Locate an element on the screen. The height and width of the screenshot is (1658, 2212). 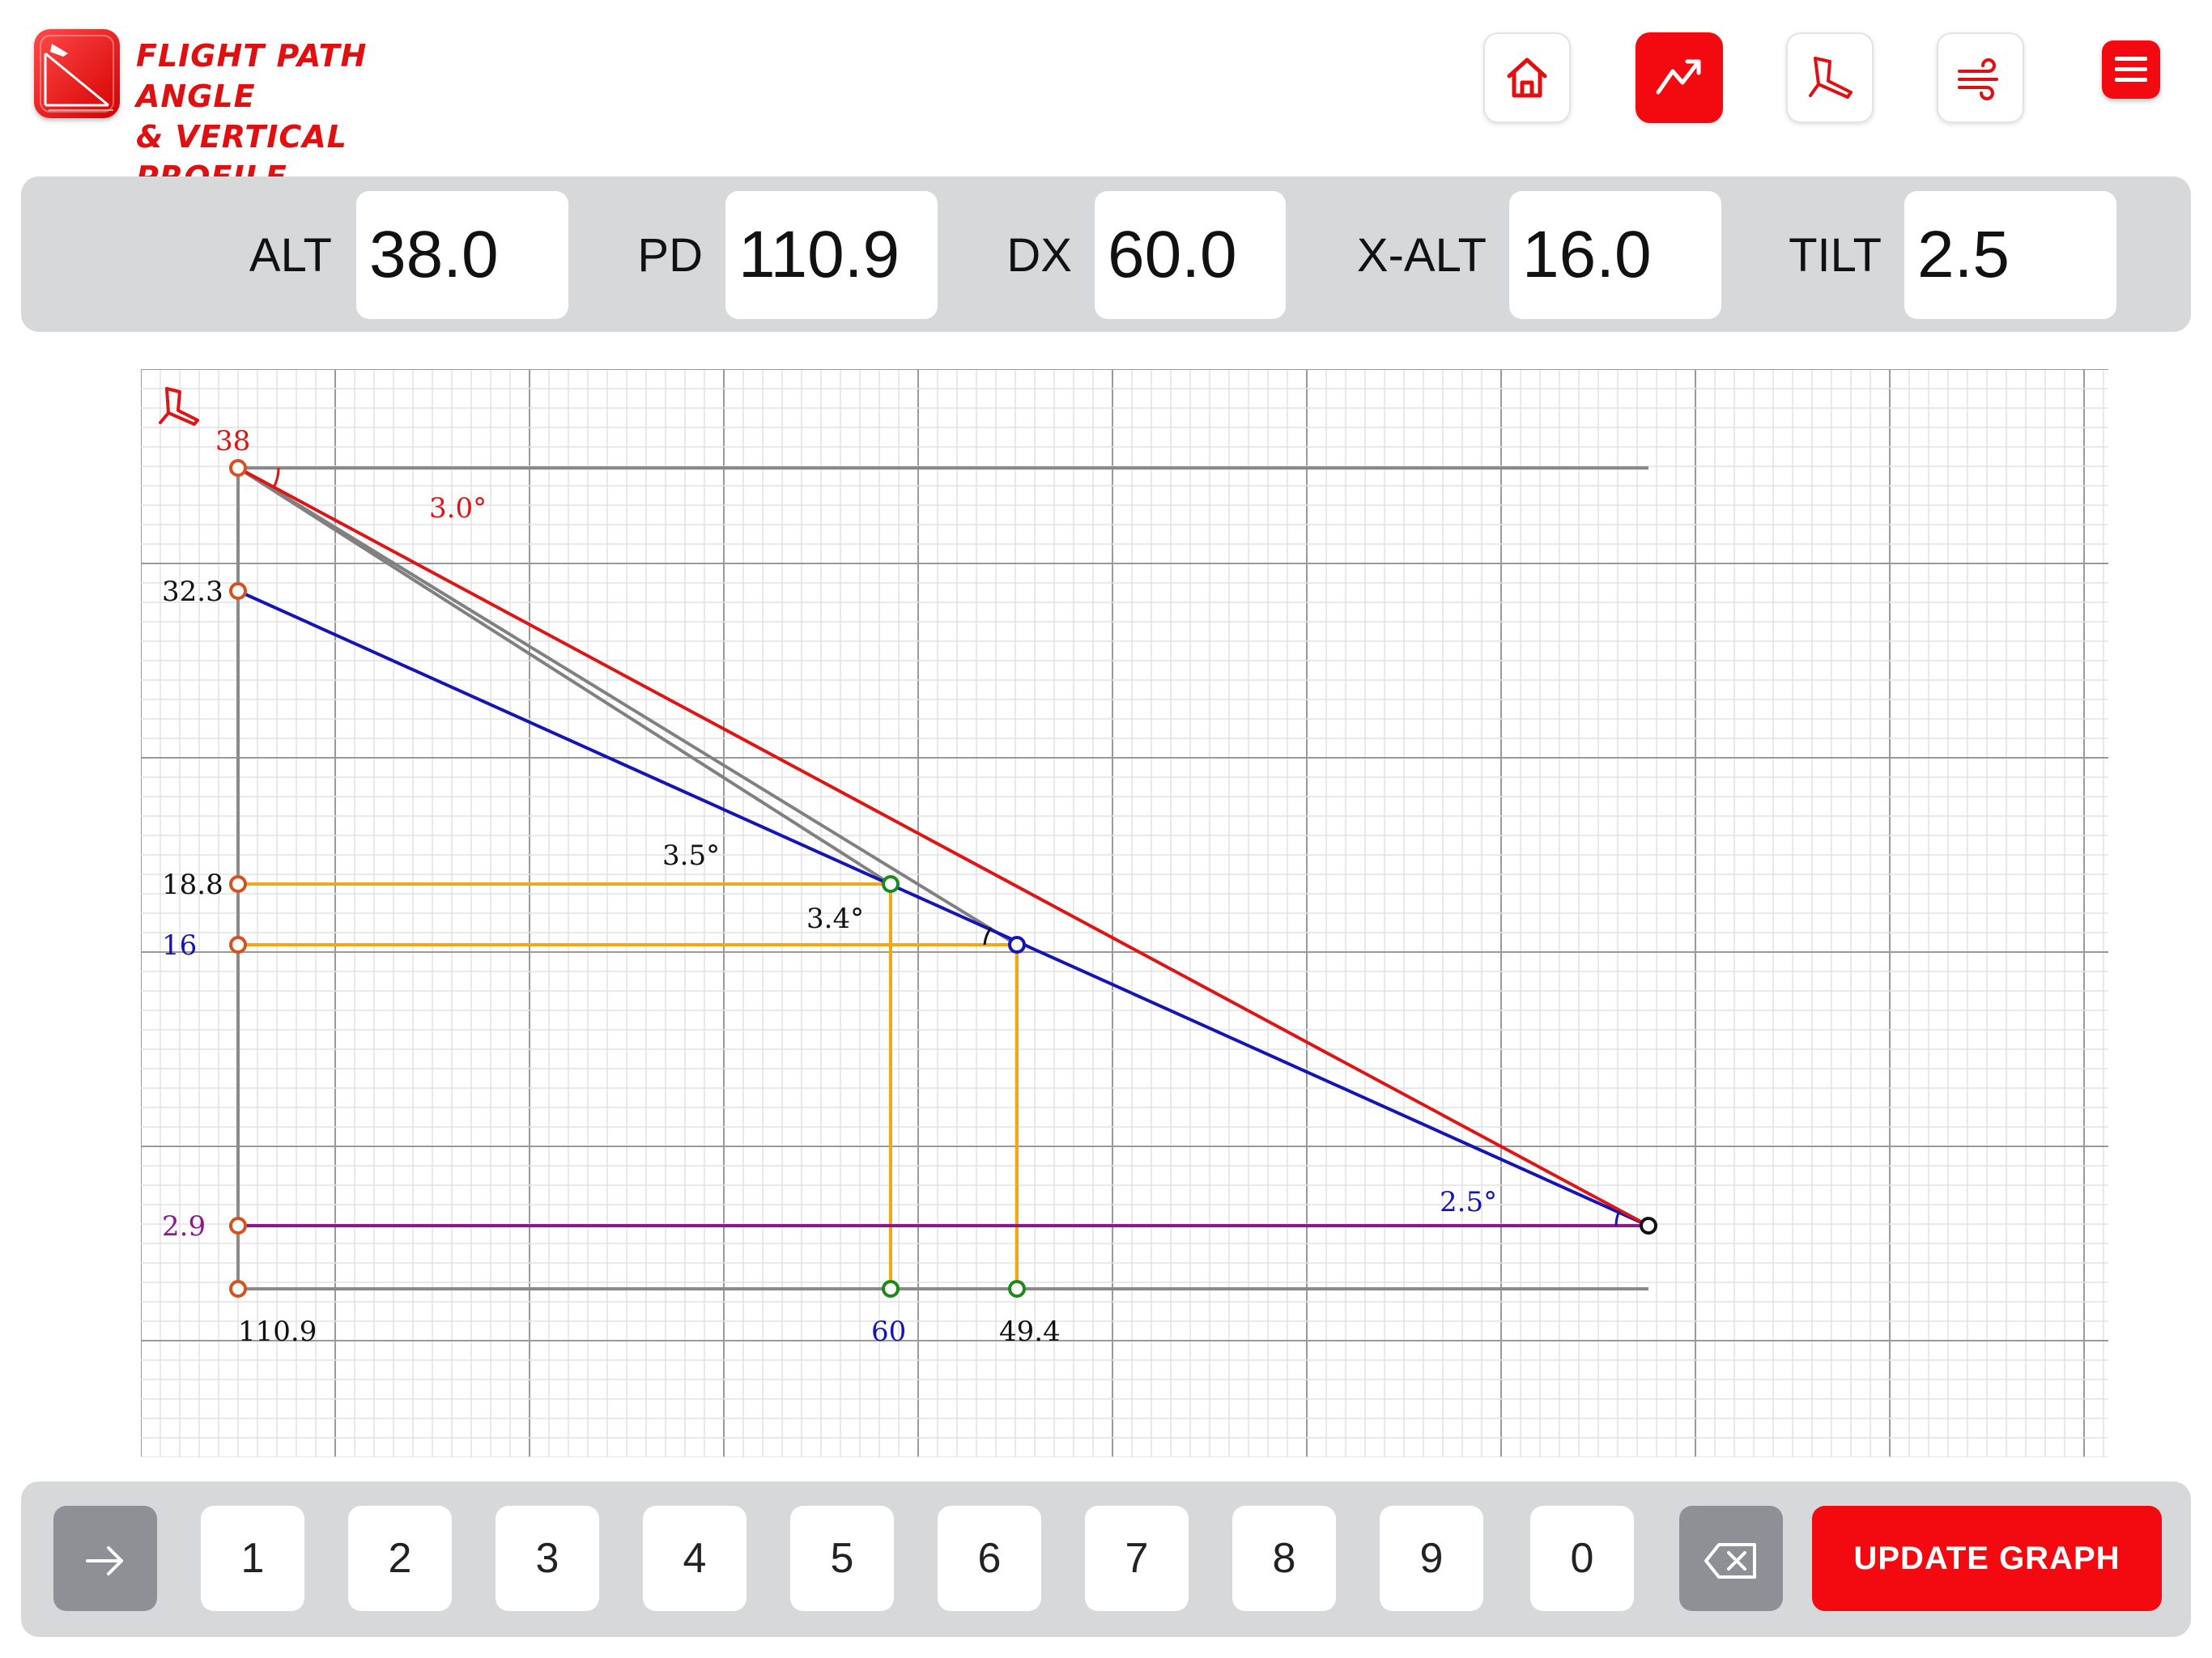
hamburger-menu-icon is located at coordinates (2131, 69).